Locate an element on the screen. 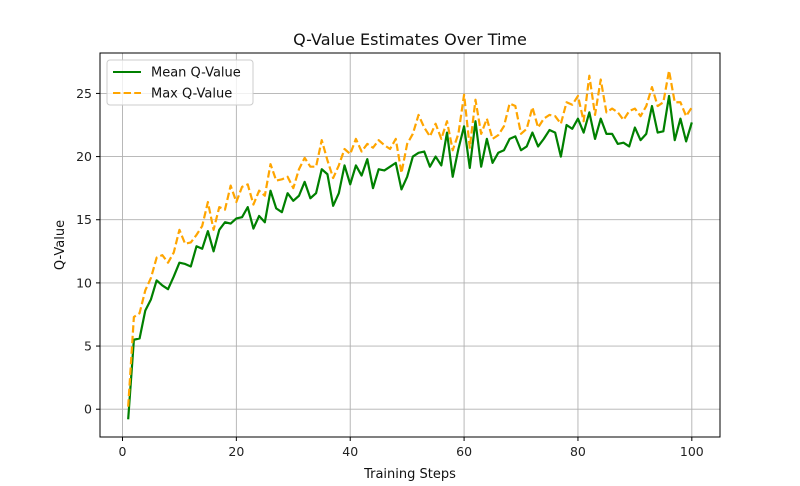 Image resolution: width=800 pixels, height=486 pixels. y-tick-label: 25 is located at coordinates (84, 93).